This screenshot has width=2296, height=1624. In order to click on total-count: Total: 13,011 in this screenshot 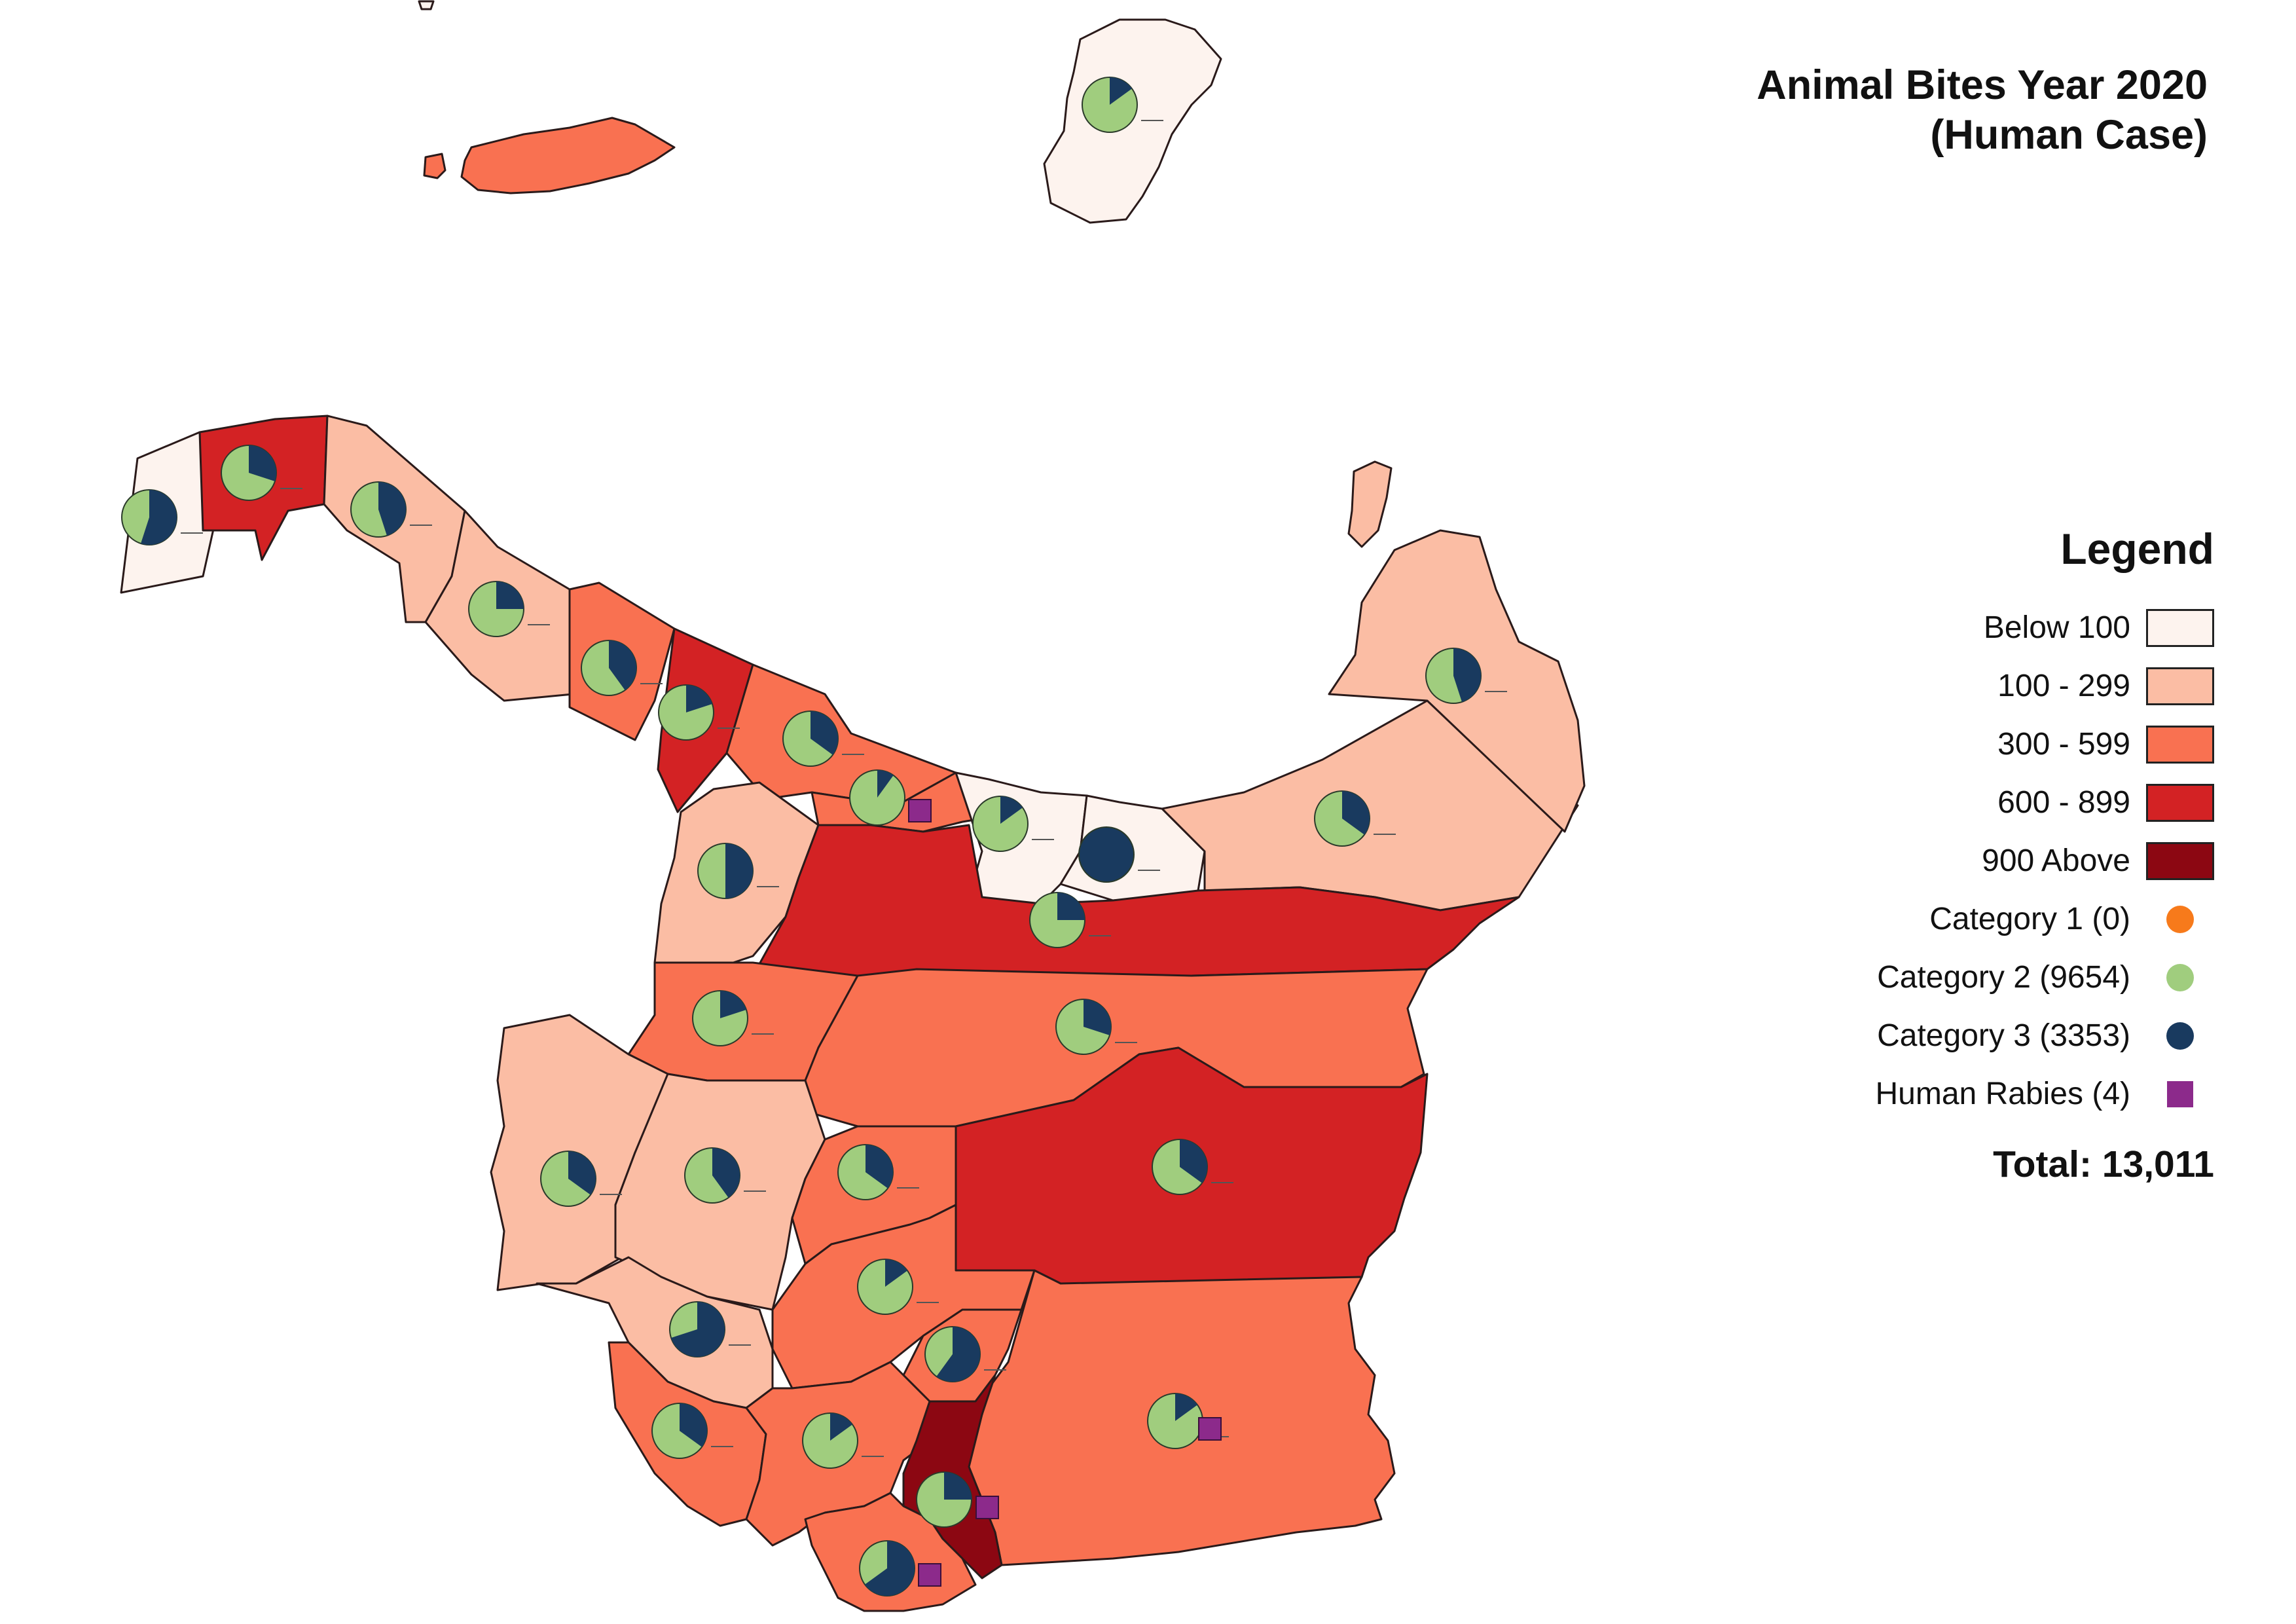, I will do `click(2103, 1164)`.